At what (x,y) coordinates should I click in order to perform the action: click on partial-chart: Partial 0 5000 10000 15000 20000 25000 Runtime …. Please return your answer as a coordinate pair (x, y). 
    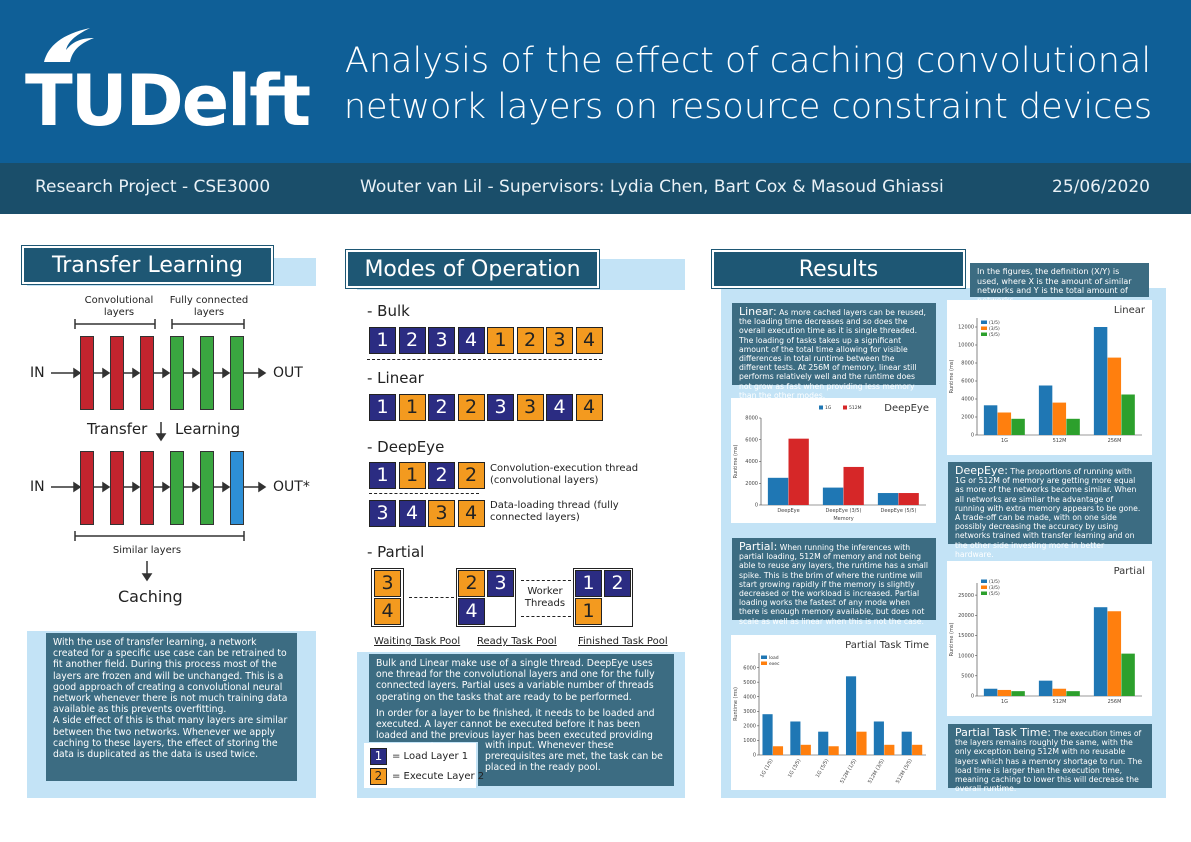
    Looking at the image, I should click on (1049, 638).